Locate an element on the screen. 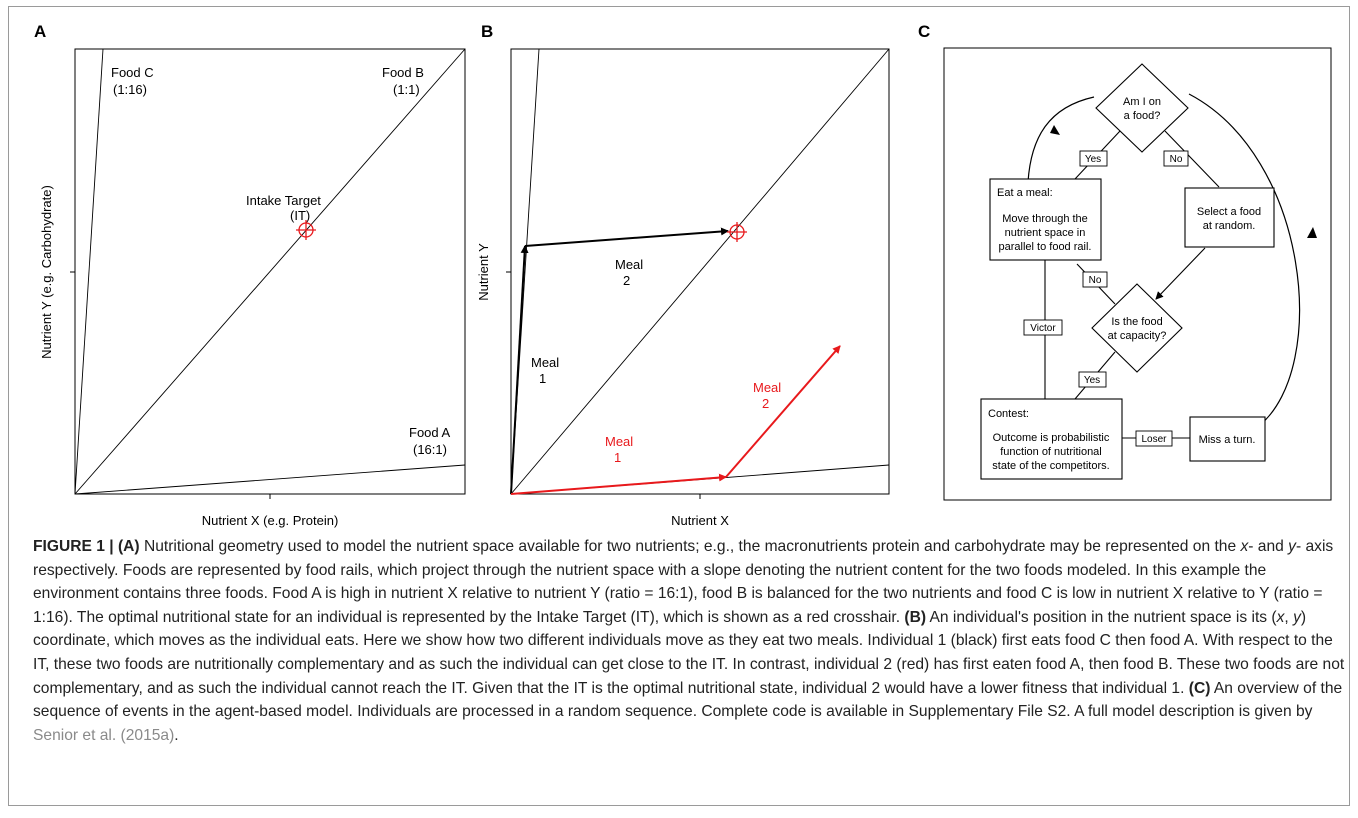 The height and width of the screenshot is (818, 1358). caption-a-y: y is located at coordinates (1292, 546).